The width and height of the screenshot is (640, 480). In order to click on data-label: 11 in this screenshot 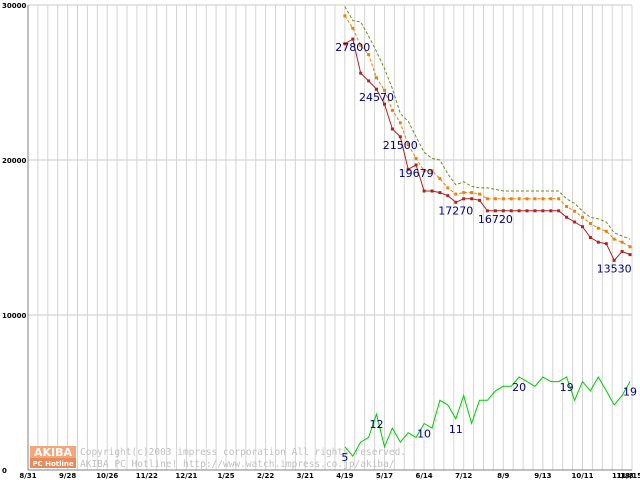, I will do `click(456, 429)`.